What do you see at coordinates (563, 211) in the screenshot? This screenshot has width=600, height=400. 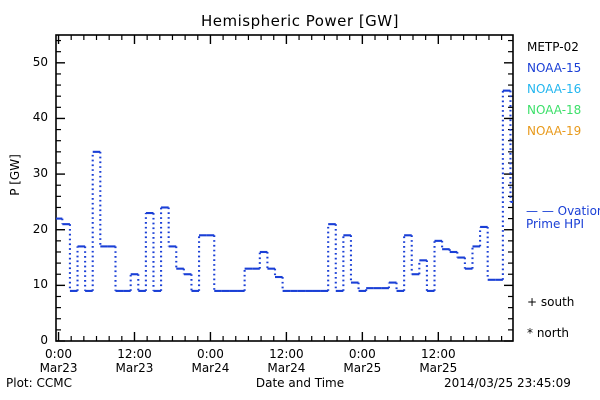 I see `ovation-line-1: — — Ovation` at bounding box center [563, 211].